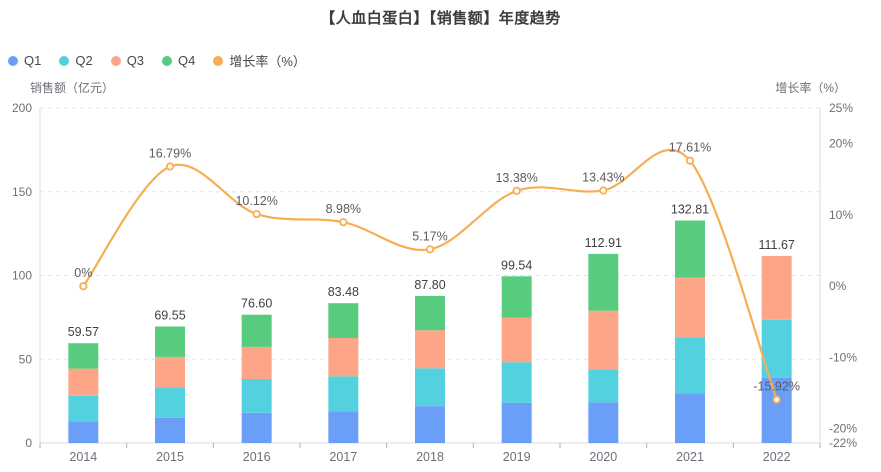 Image resolution: width=881 pixels, height=472 pixels. I want to click on bar-segment-q3-2017, so click(343, 357).